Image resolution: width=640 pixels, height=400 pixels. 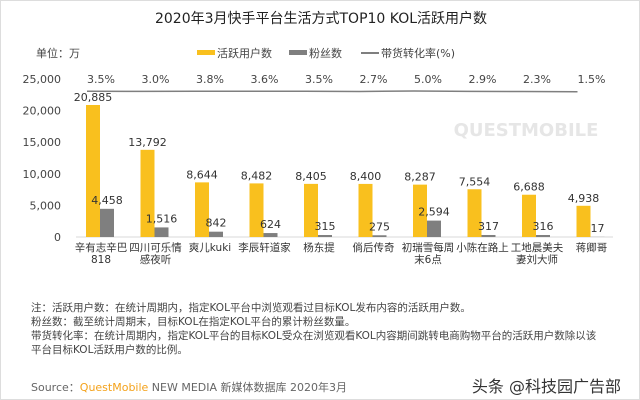 I want to click on legend-swatch-fans, so click(x=298, y=52).